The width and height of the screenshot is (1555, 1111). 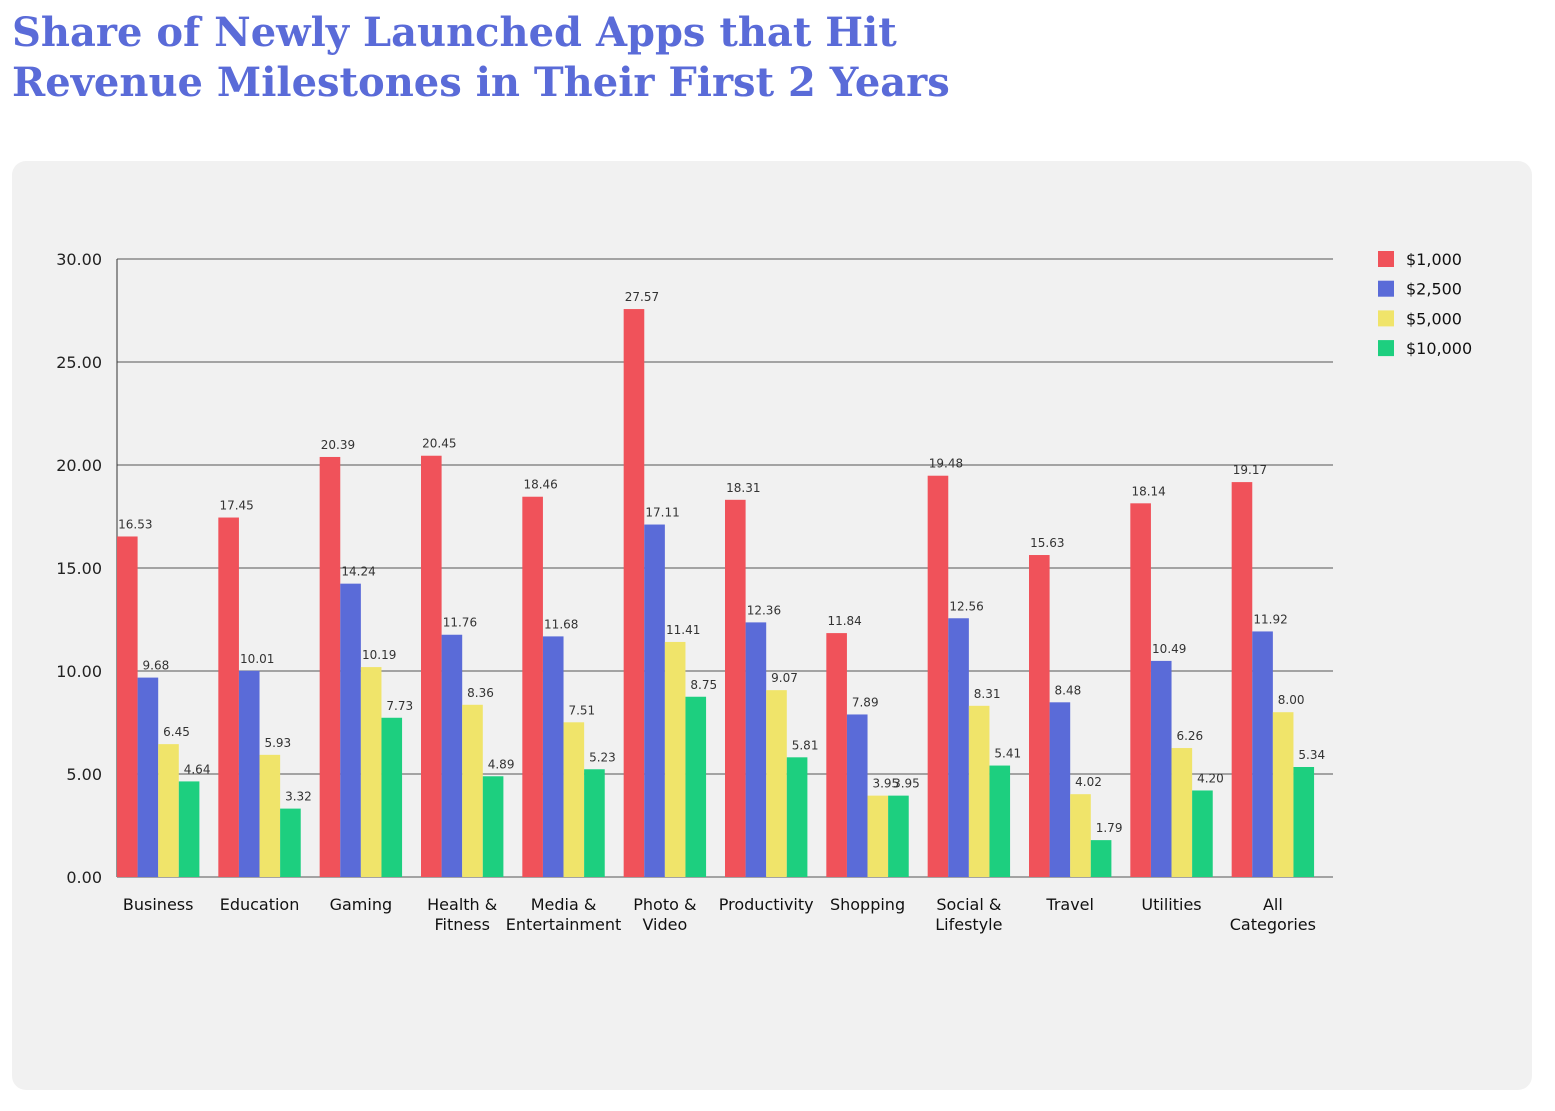 I want to click on x-tick-label: Social & Lifestyle, so click(x=968, y=914).